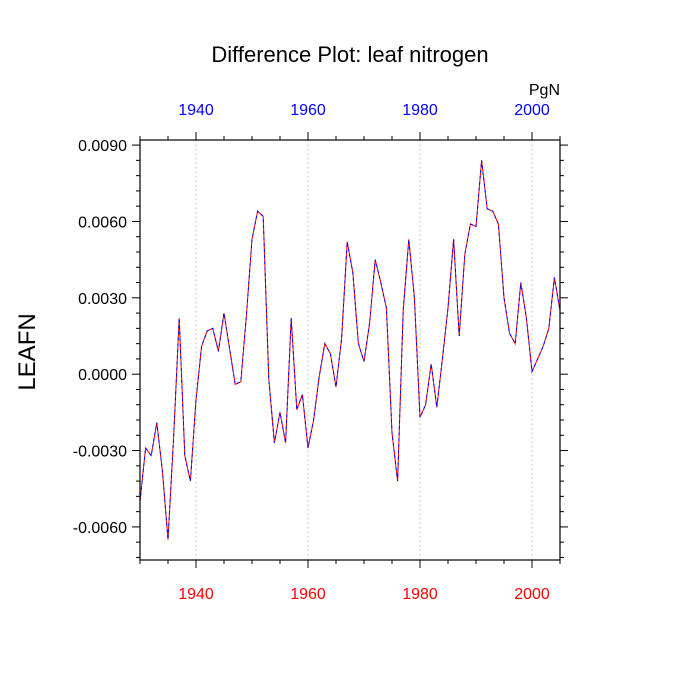 This screenshot has height=700, width=700. I want to click on top-x-tick-label: 1960, so click(308, 110).